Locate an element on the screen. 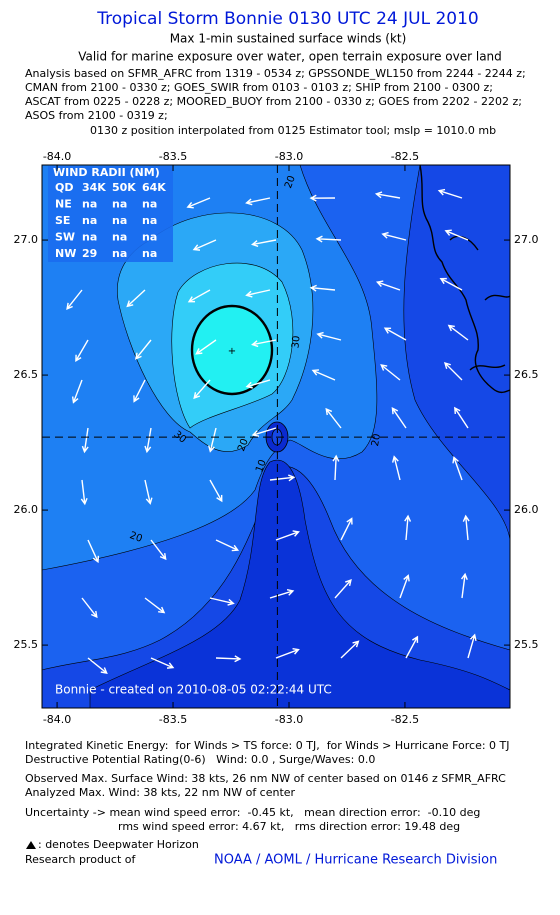 The width and height of the screenshot is (560, 915). subtitle: Max 1-min sustained surface winds (kt) is located at coordinates (288, 39).